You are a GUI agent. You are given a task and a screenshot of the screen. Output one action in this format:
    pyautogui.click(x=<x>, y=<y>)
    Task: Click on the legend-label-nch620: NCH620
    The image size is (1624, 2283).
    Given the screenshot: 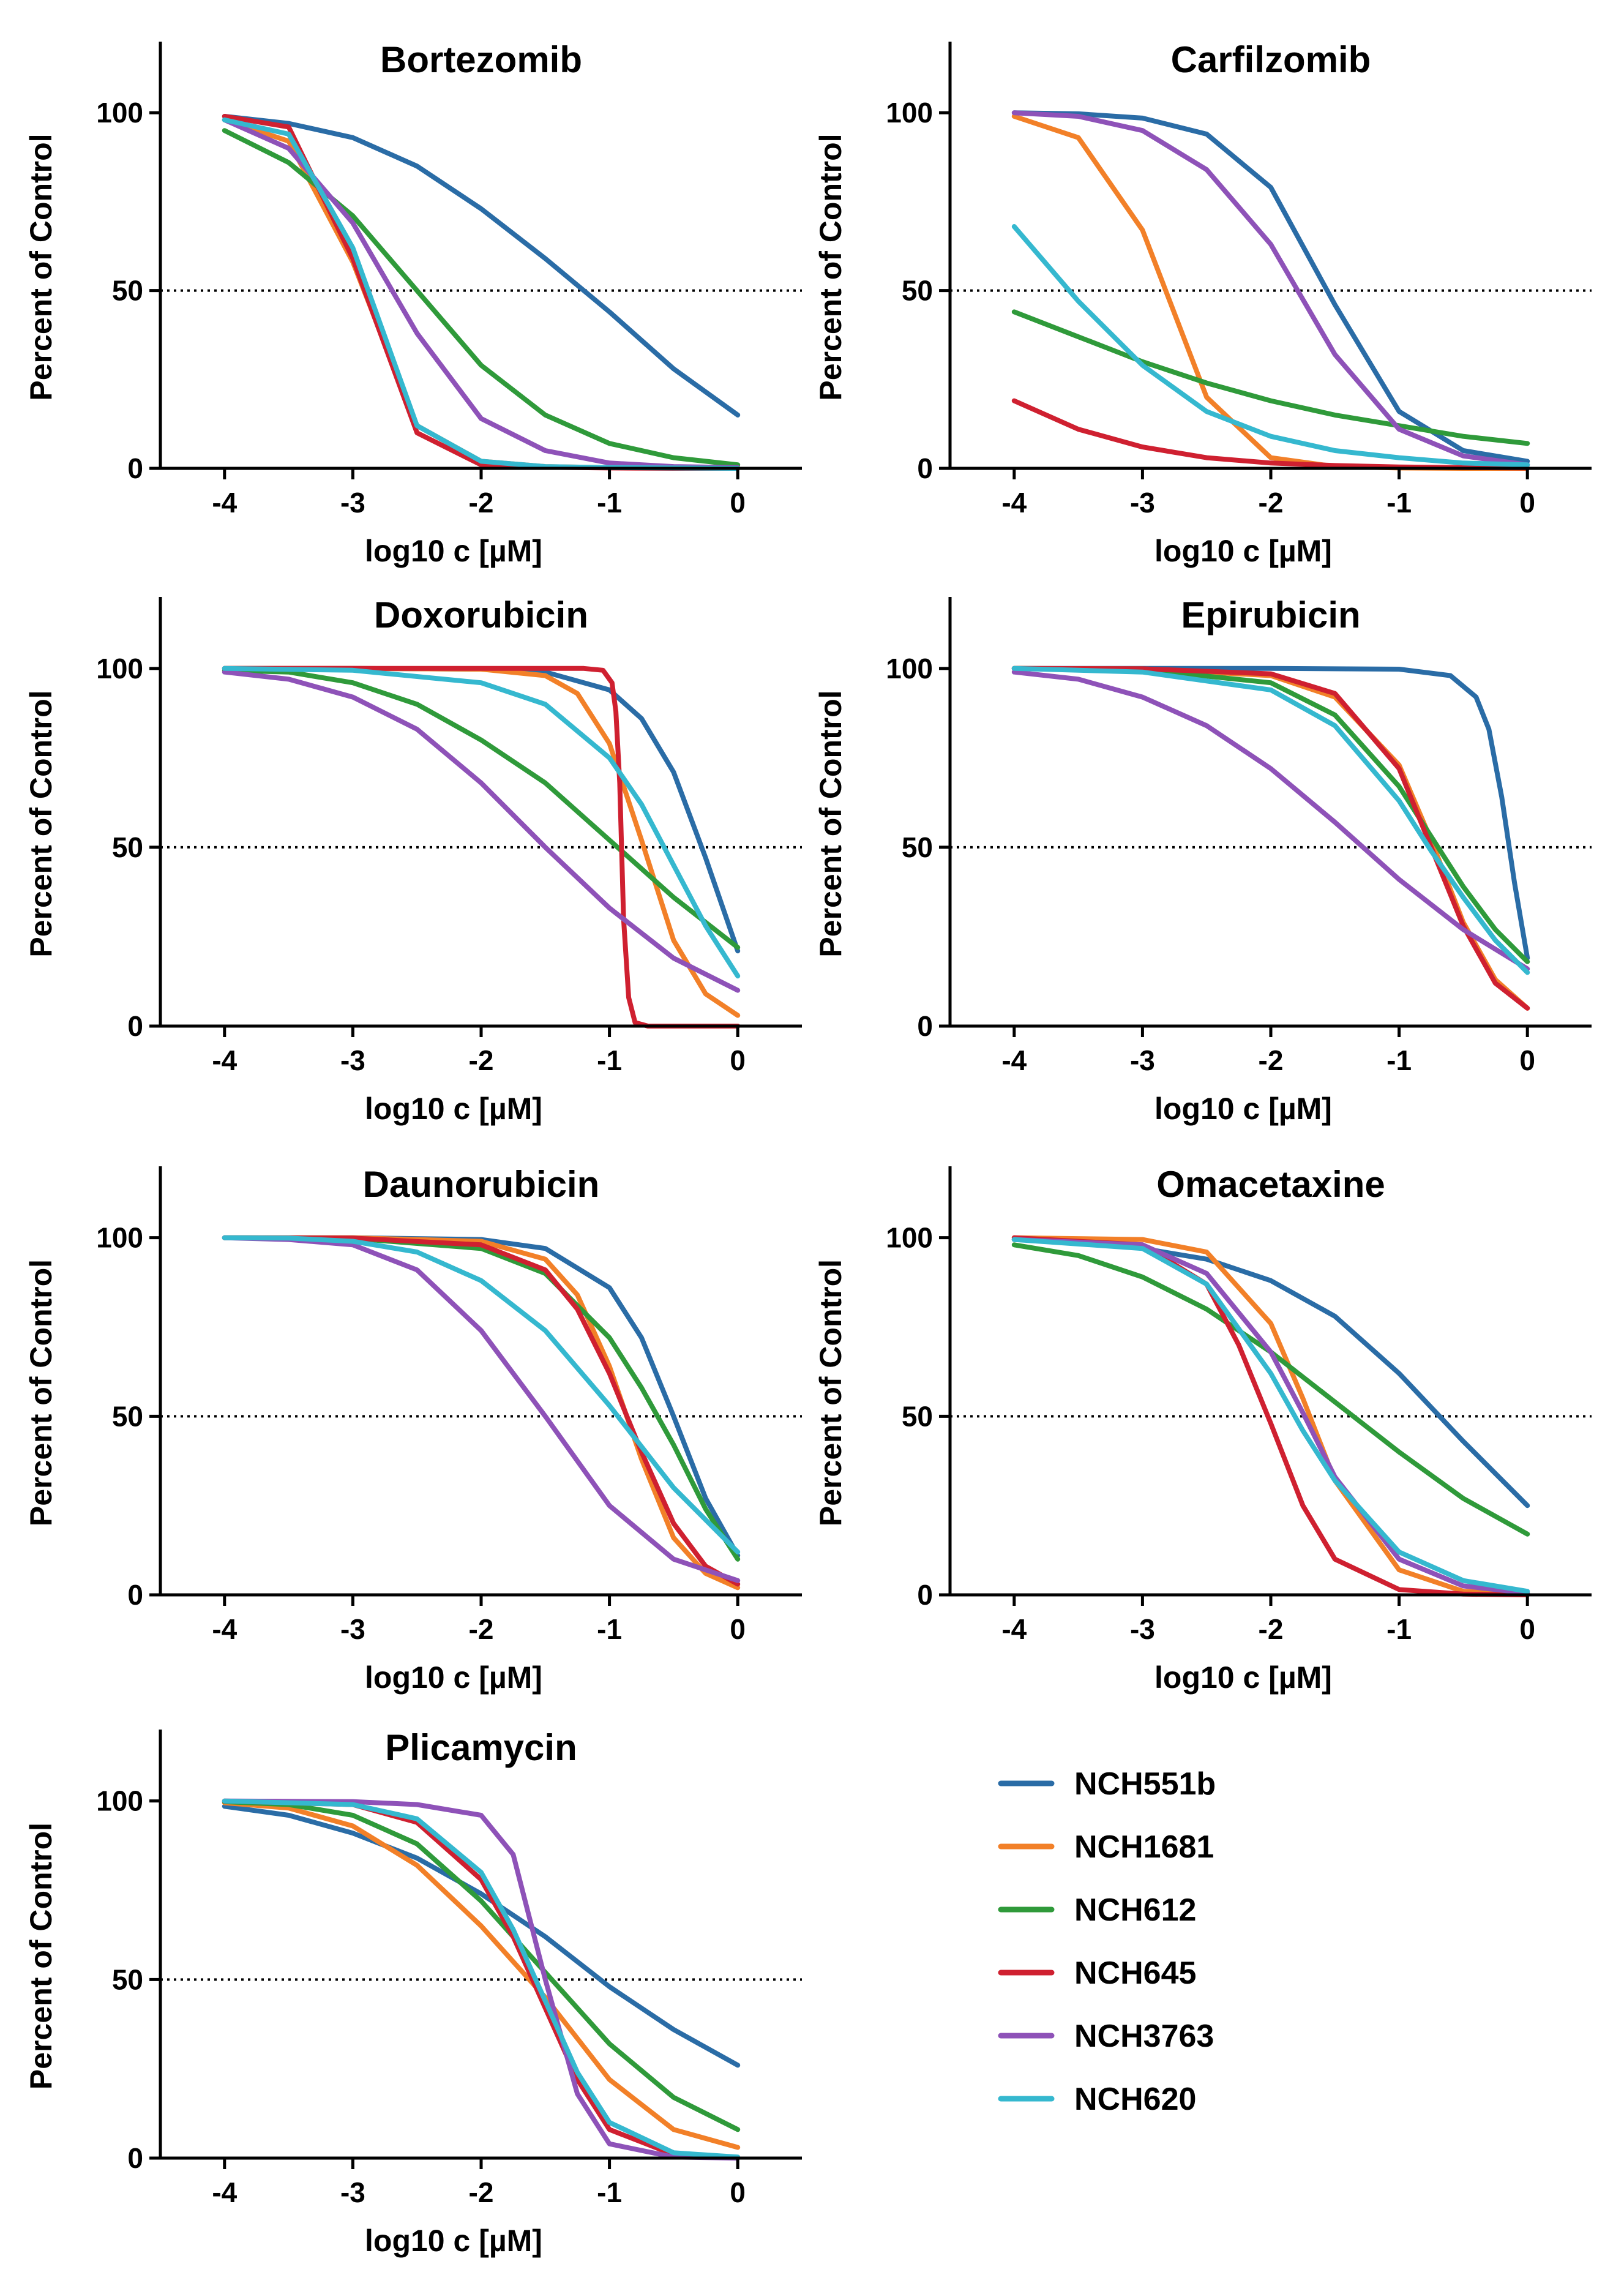 What is the action you would take?
    pyautogui.click(x=1135, y=2099)
    